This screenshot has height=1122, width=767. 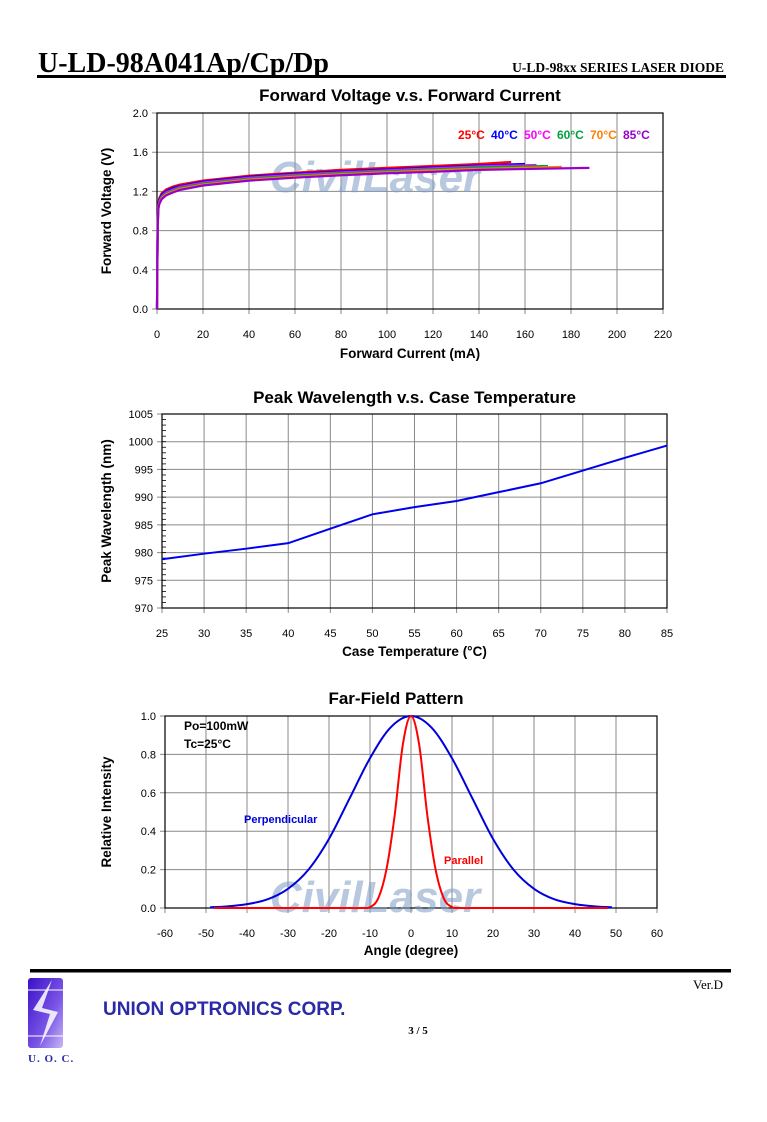 What do you see at coordinates (387, 335) in the screenshot?
I see `x-tick-label: 100` at bounding box center [387, 335].